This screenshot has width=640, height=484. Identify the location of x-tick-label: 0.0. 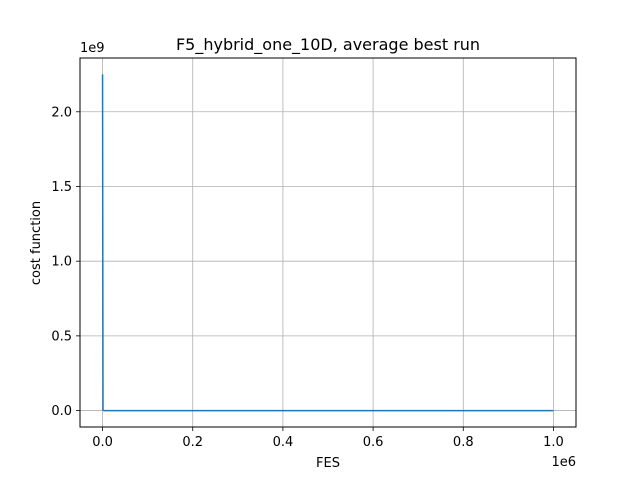
(102, 442).